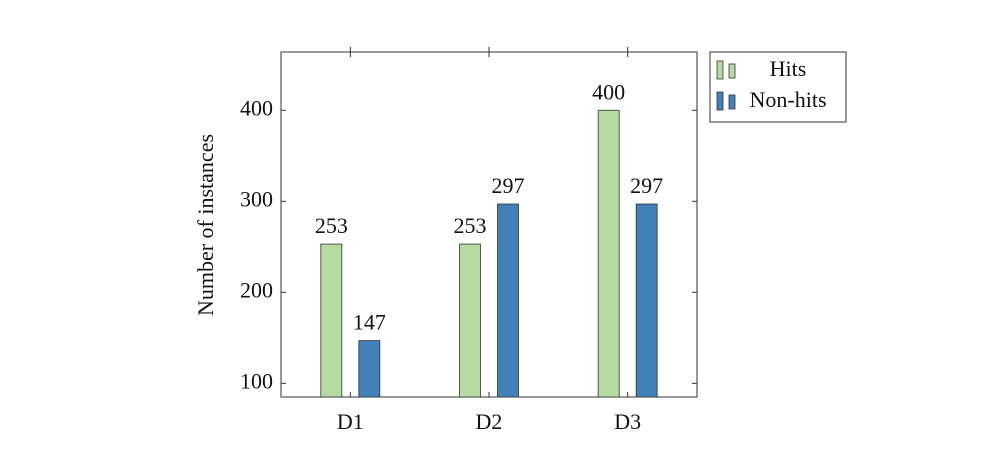  What do you see at coordinates (350, 421) in the screenshot?
I see `x-tick-label: D1` at bounding box center [350, 421].